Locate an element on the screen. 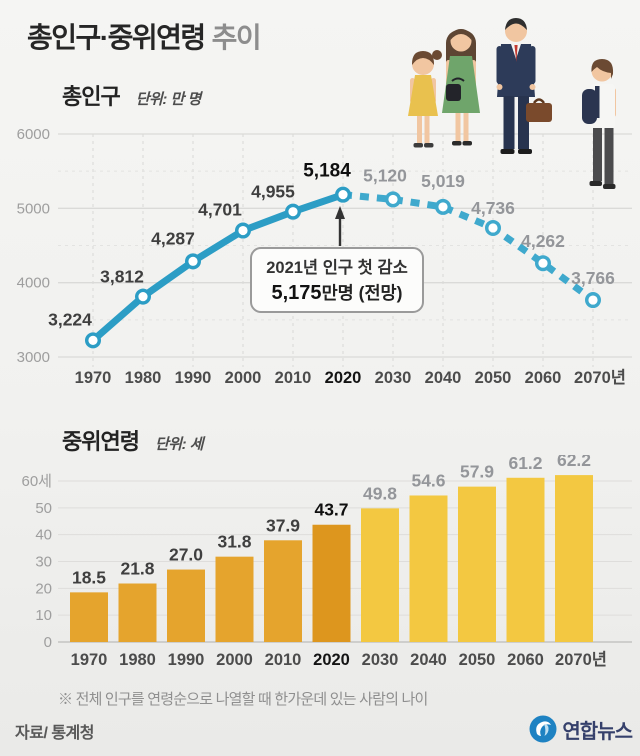 This screenshot has width=640, height=756. source-credit: 자료/ 통계청 is located at coordinates (55, 733).